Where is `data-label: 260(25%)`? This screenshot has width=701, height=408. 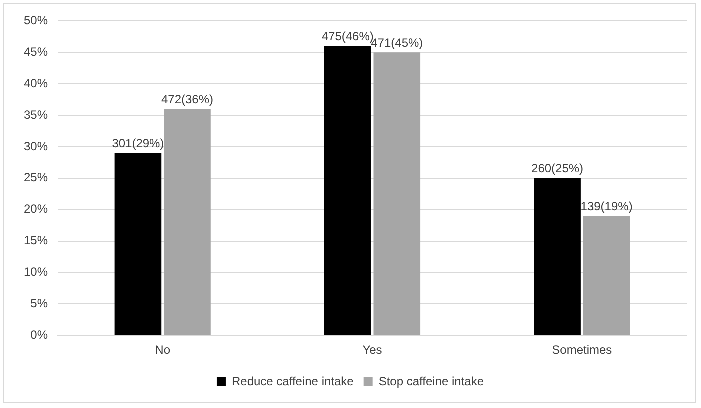 data-label: 260(25%) is located at coordinates (558, 169).